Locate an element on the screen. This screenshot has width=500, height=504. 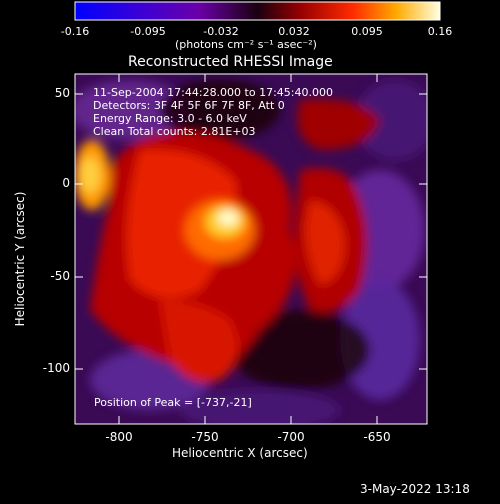
colorbar-tick-label: 0.032 is located at coordinates (294, 31).